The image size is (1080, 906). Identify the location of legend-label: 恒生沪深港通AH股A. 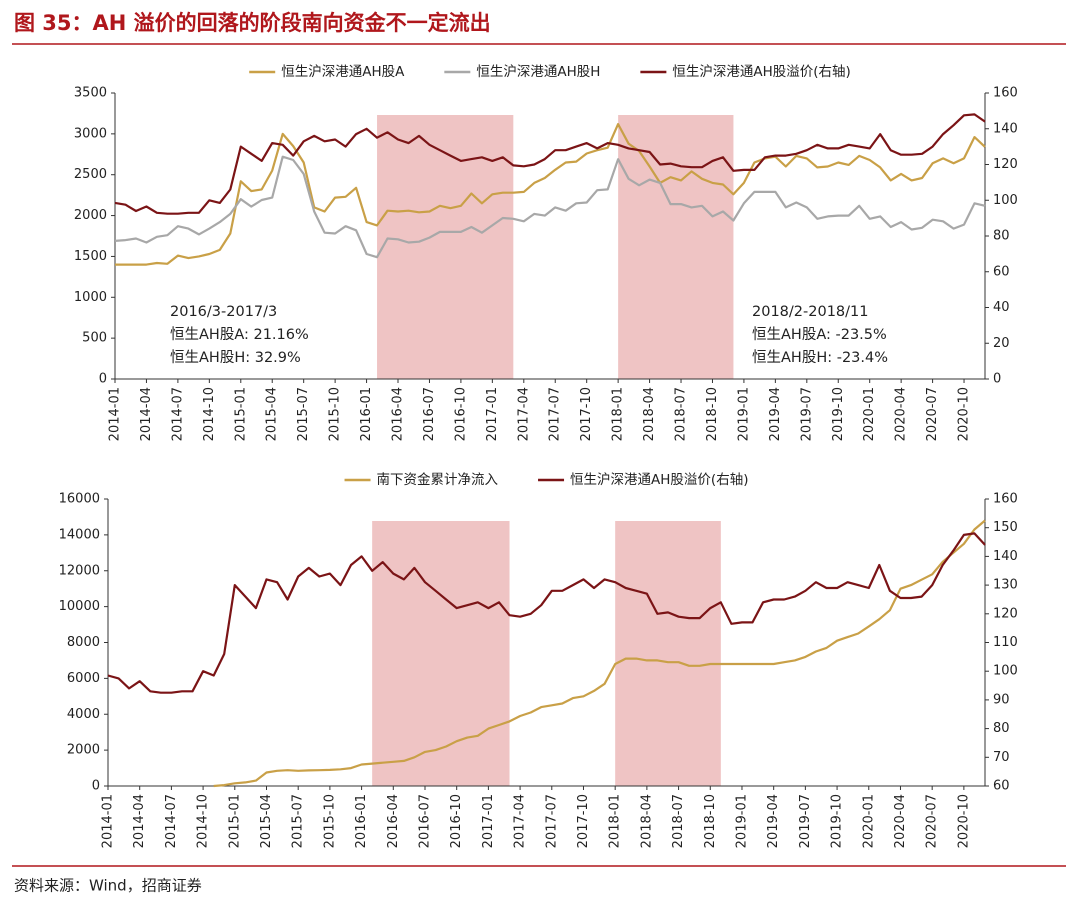
(343, 72).